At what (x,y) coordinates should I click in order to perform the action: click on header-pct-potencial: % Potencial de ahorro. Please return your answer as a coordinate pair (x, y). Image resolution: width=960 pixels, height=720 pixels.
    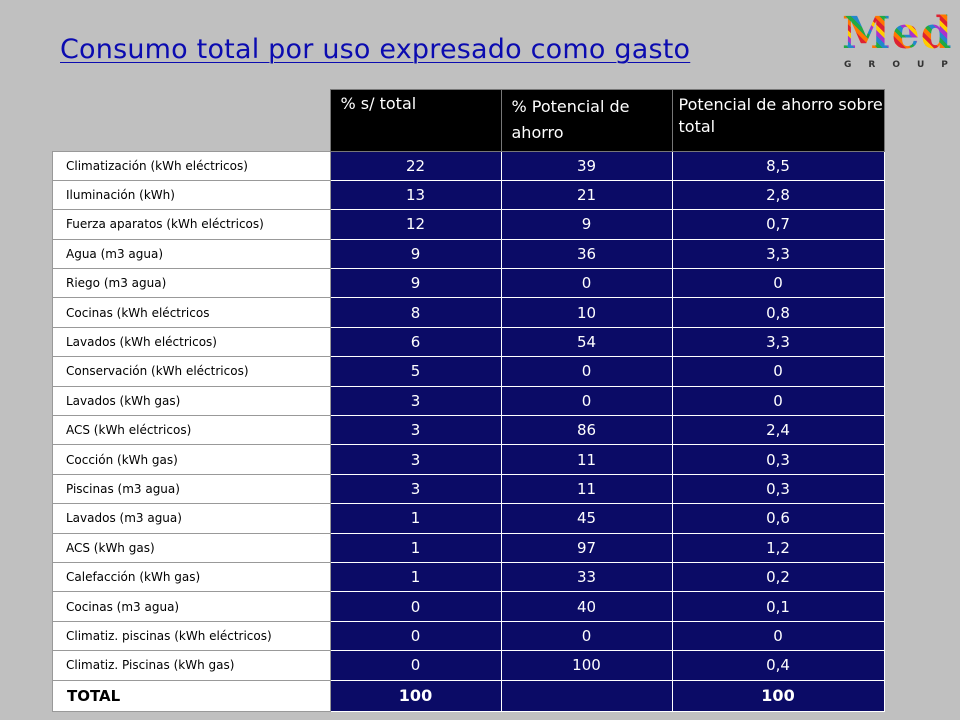
    Looking at the image, I should click on (586, 120).